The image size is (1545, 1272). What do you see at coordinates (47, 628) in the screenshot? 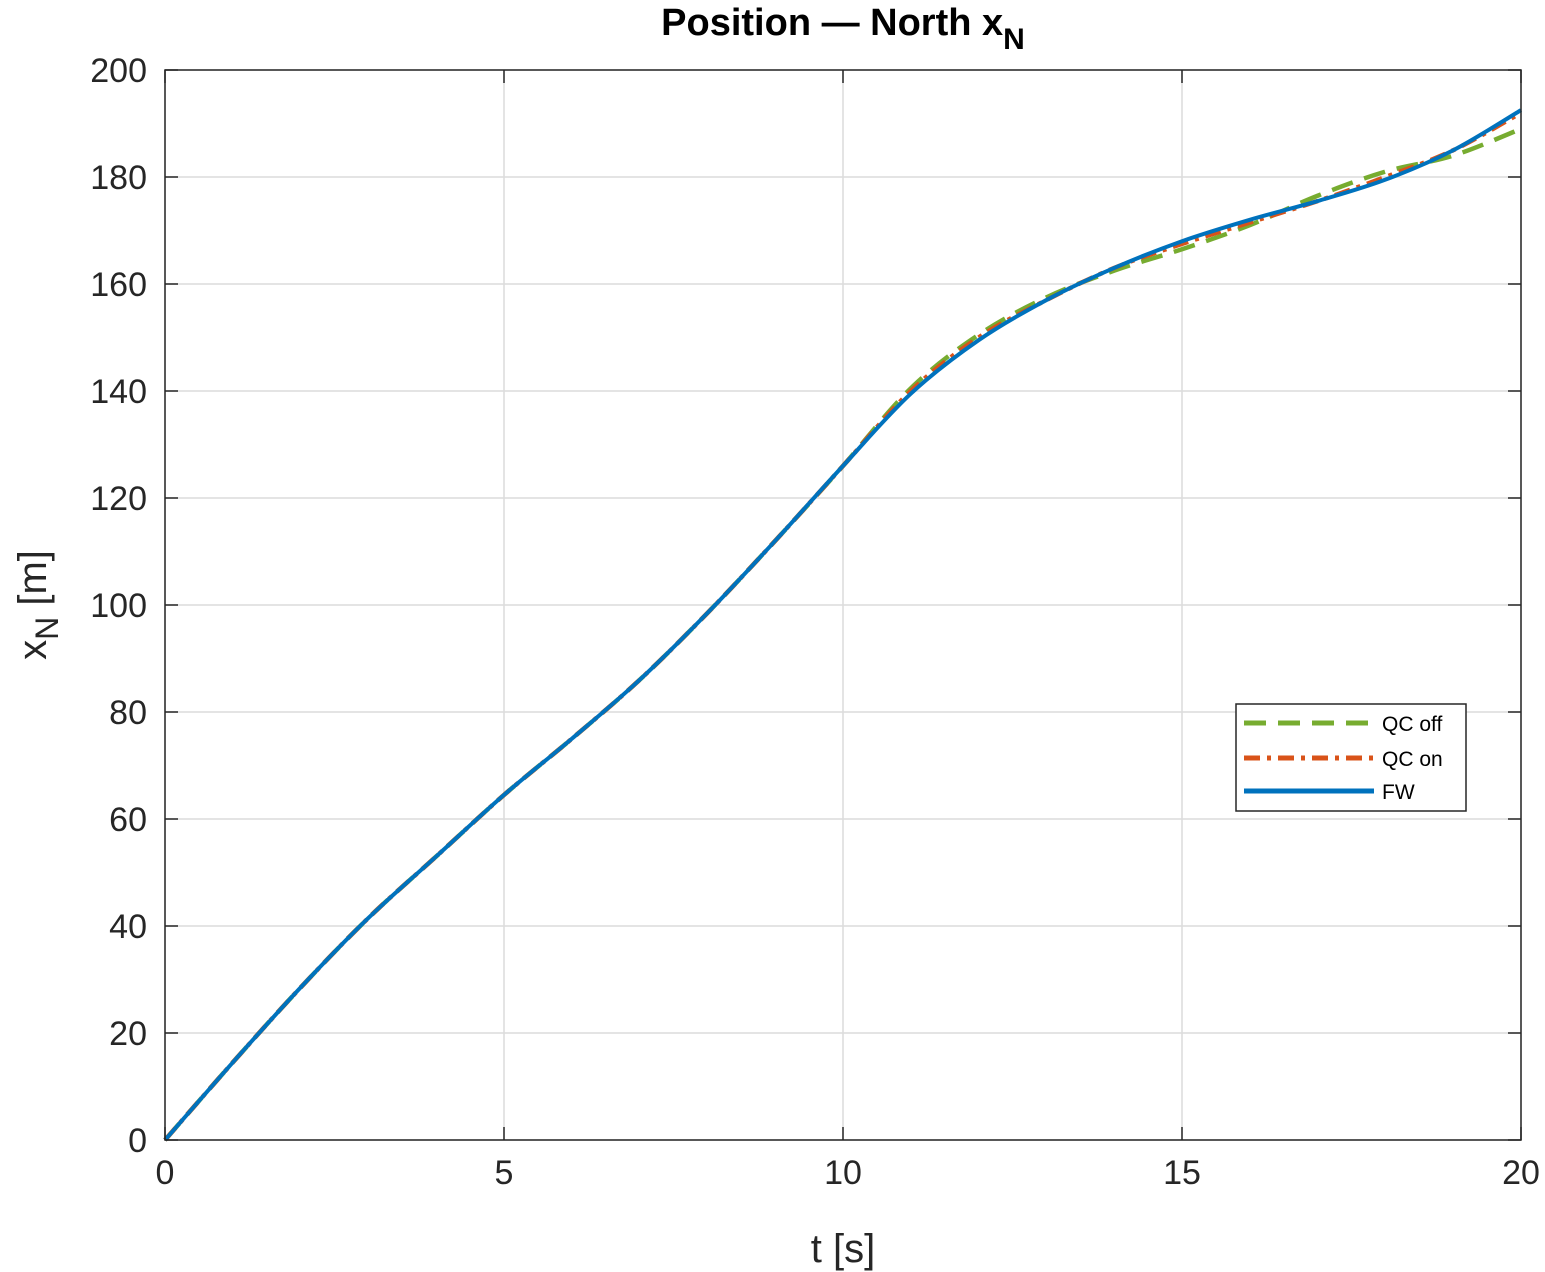
I see `y-axis-label-subscript: N` at bounding box center [47, 628].